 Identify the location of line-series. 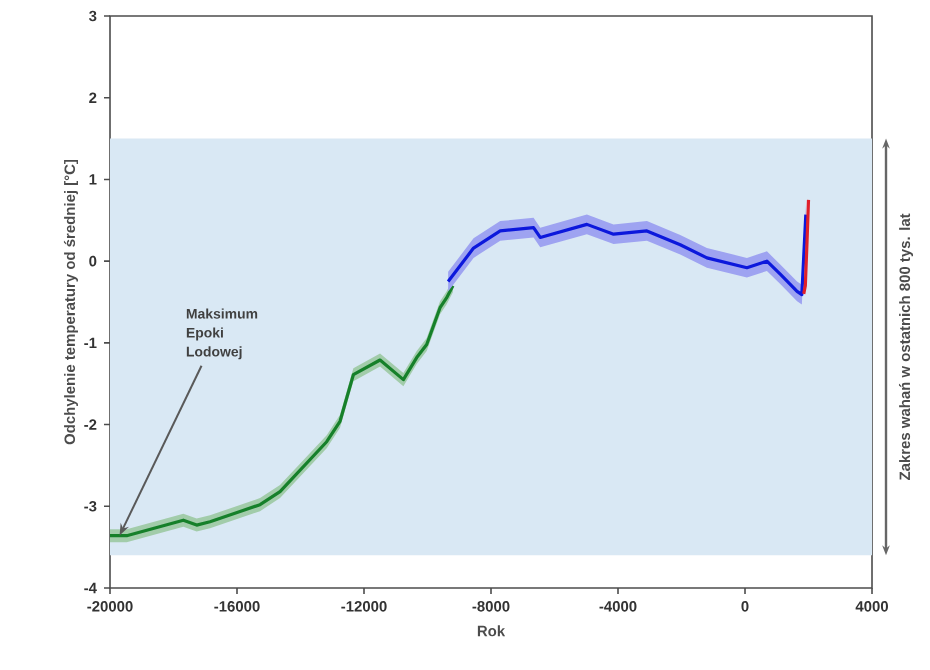
(806, 247).